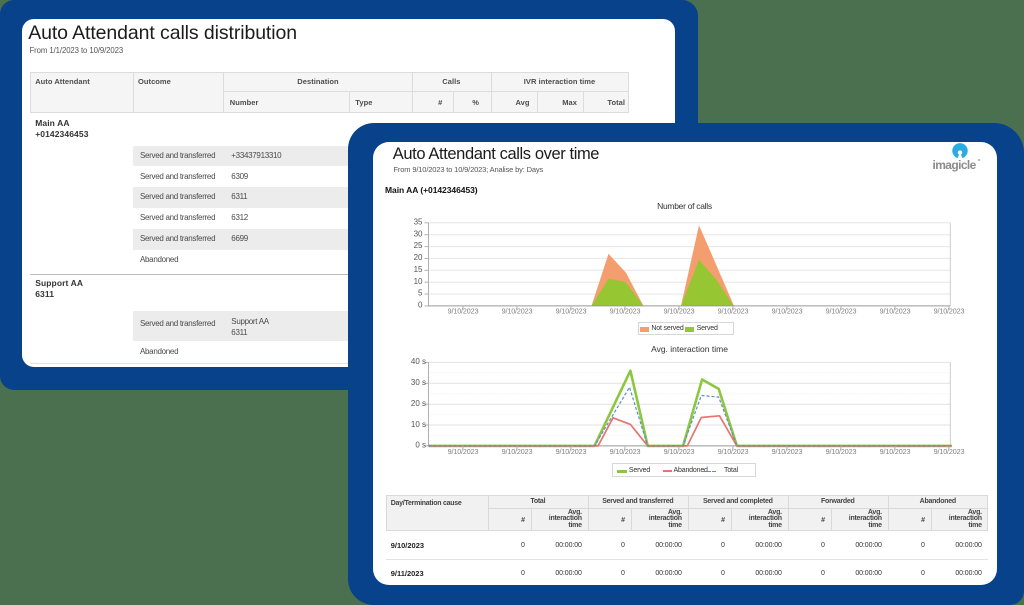 The height and width of the screenshot is (605, 1024). What do you see at coordinates (418, 222) in the screenshot?
I see `svg-text: 35` at bounding box center [418, 222].